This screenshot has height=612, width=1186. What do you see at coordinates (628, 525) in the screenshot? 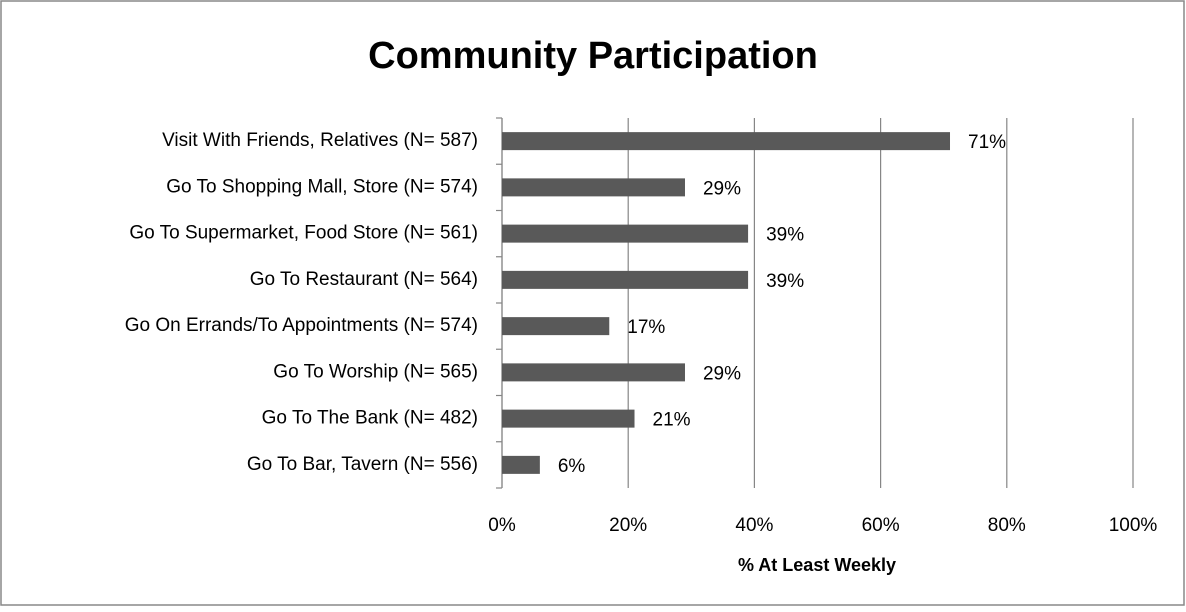
I see `x-tick-label: 20%` at bounding box center [628, 525].